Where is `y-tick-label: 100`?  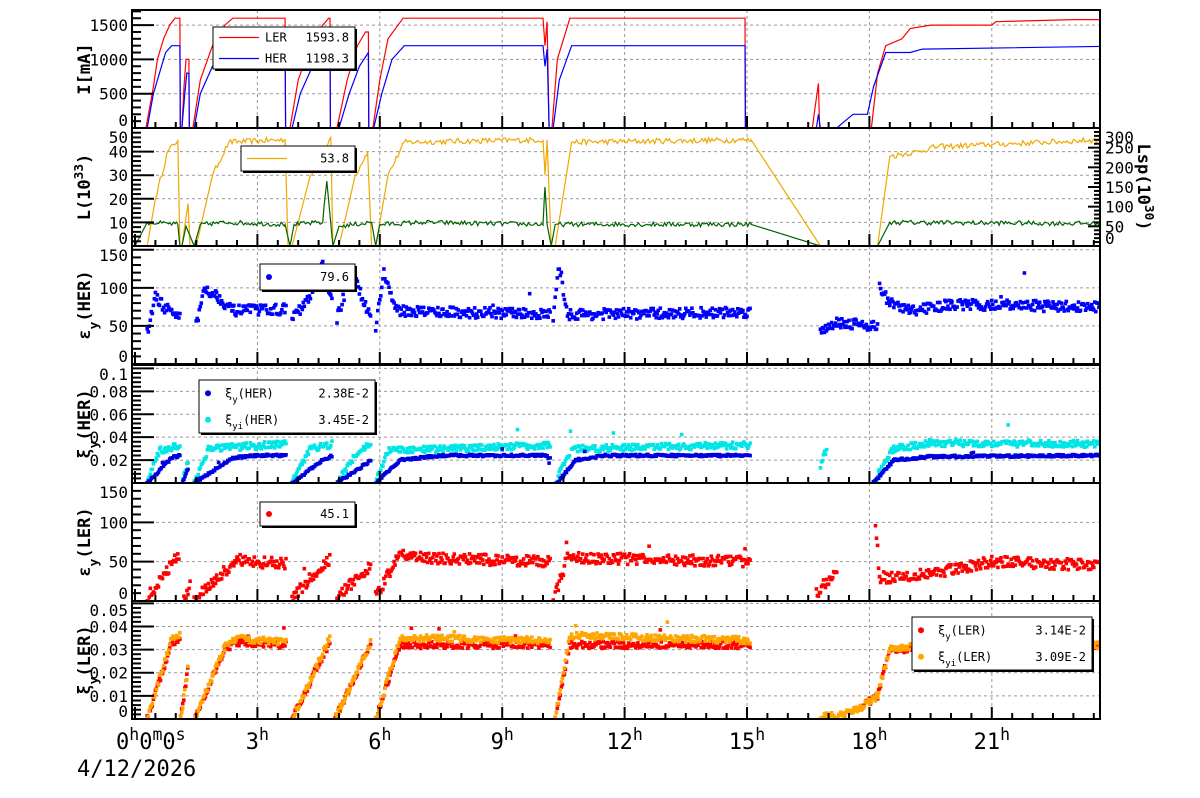 y-tick-label: 100 is located at coordinates (113, 522).